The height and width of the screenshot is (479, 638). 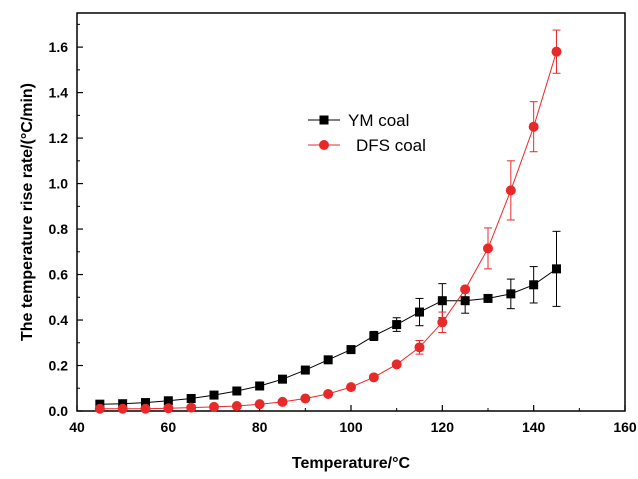 I want to click on legend-marker-ym, so click(x=324, y=120).